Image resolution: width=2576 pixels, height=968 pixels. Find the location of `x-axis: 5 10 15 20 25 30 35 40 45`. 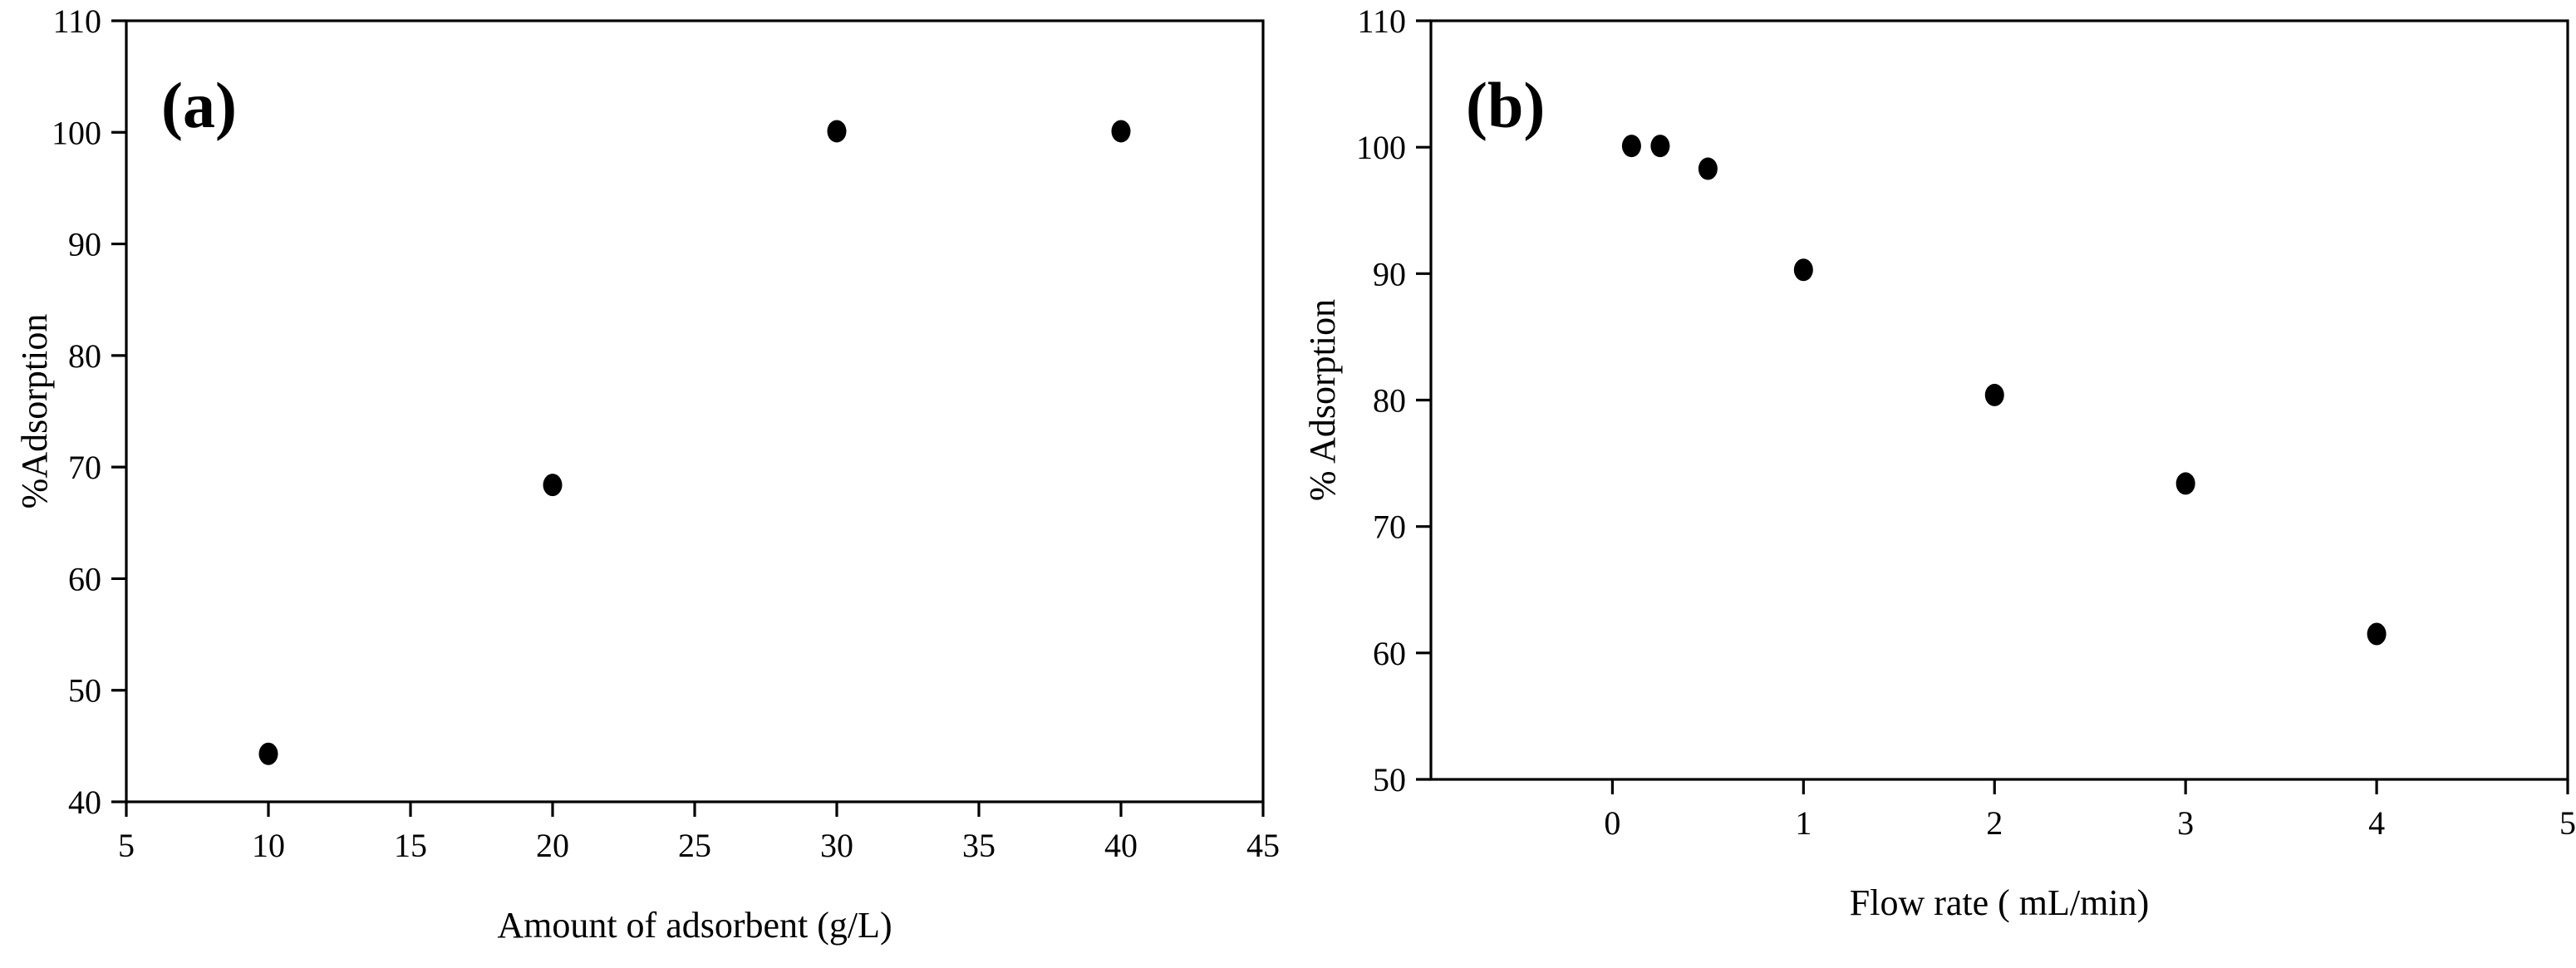

x-axis: 5 10 15 20 25 30 35 40 45 is located at coordinates (699, 833).